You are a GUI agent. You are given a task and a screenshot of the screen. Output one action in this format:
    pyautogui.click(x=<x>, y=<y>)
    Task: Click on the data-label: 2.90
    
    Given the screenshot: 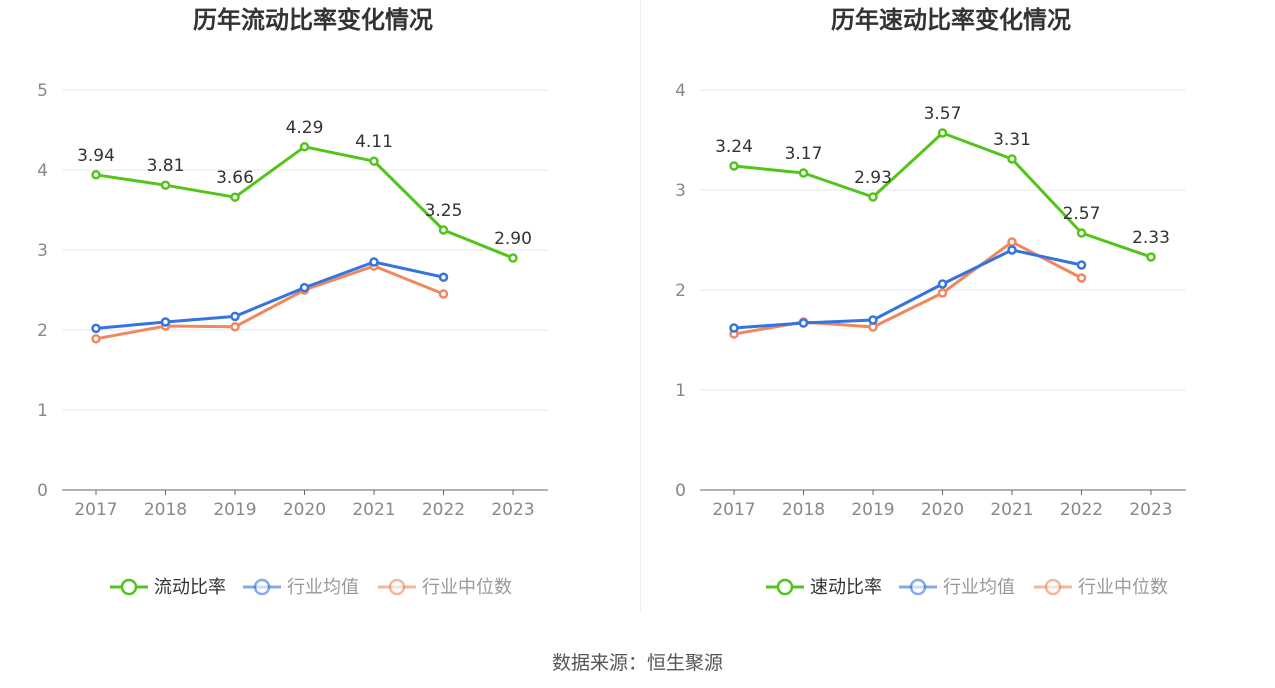 What is the action you would take?
    pyautogui.click(x=513, y=239)
    